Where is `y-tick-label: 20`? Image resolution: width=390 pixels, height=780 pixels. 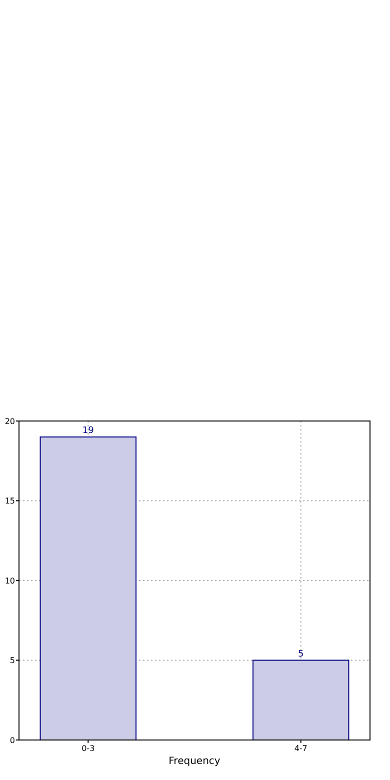
y-tick-label: 20 is located at coordinates (9, 421).